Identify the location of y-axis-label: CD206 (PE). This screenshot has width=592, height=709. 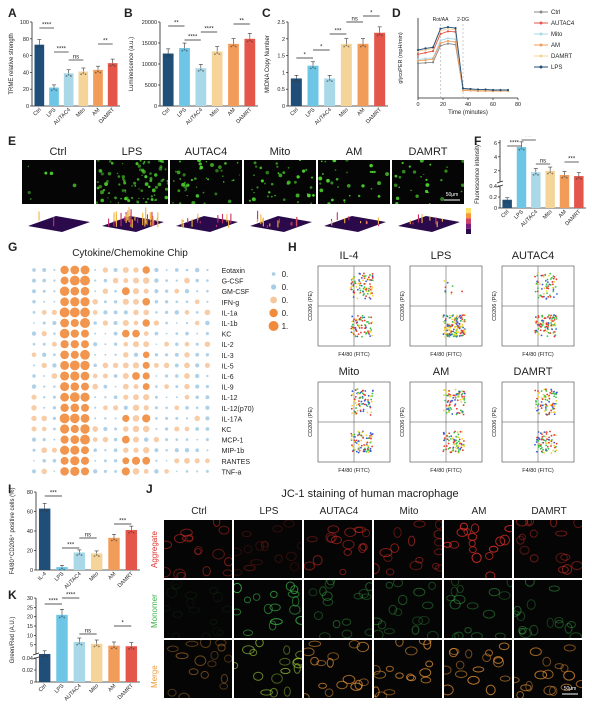
(403, 306).